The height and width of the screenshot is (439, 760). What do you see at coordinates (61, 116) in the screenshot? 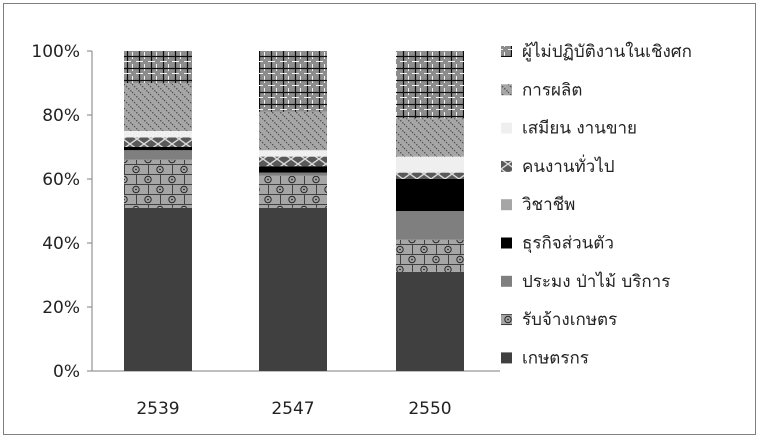
I see `y-tick-label: 80%` at bounding box center [61, 116].